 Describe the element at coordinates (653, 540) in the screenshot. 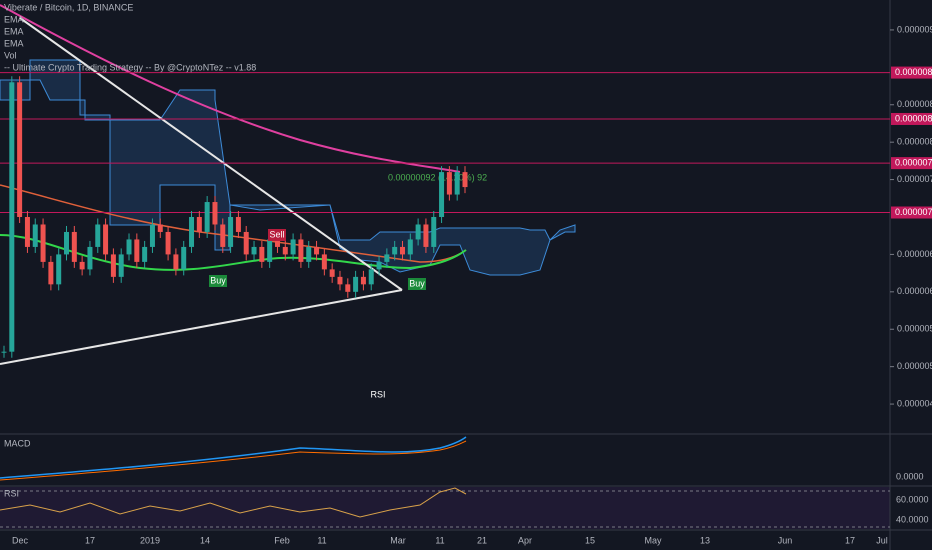

I see `x-tick-label: May` at that location.